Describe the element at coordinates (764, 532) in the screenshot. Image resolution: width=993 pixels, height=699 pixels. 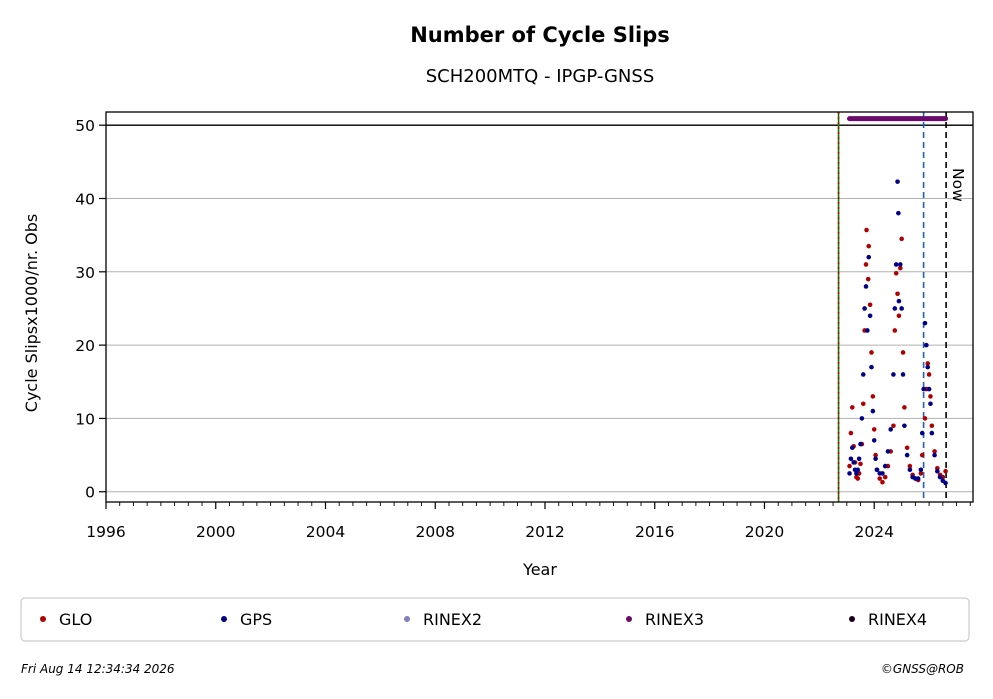
I see `x-tick-label-2020: 2020` at that location.